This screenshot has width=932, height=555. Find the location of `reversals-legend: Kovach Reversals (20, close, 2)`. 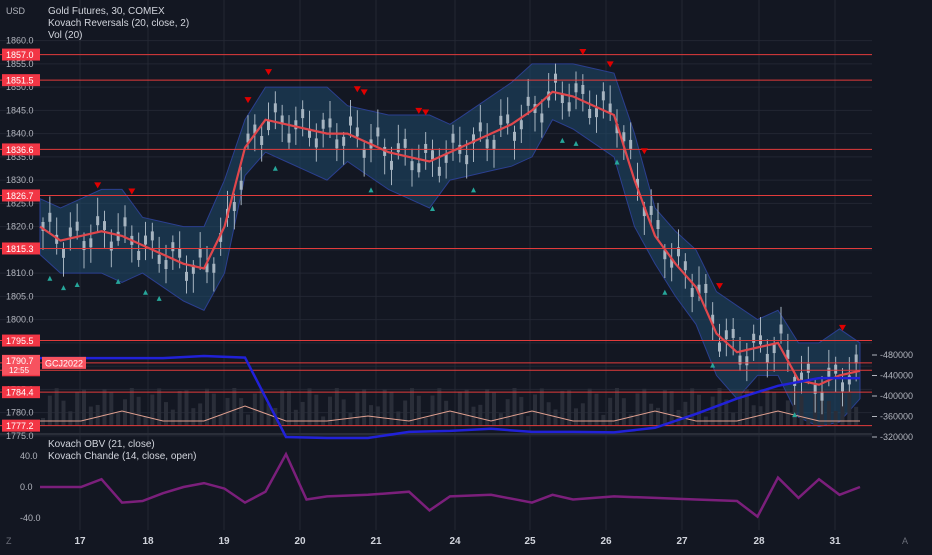

reversals-legend: Kovach Reversals (20, close, 2) is located at coordinates (118, 23).